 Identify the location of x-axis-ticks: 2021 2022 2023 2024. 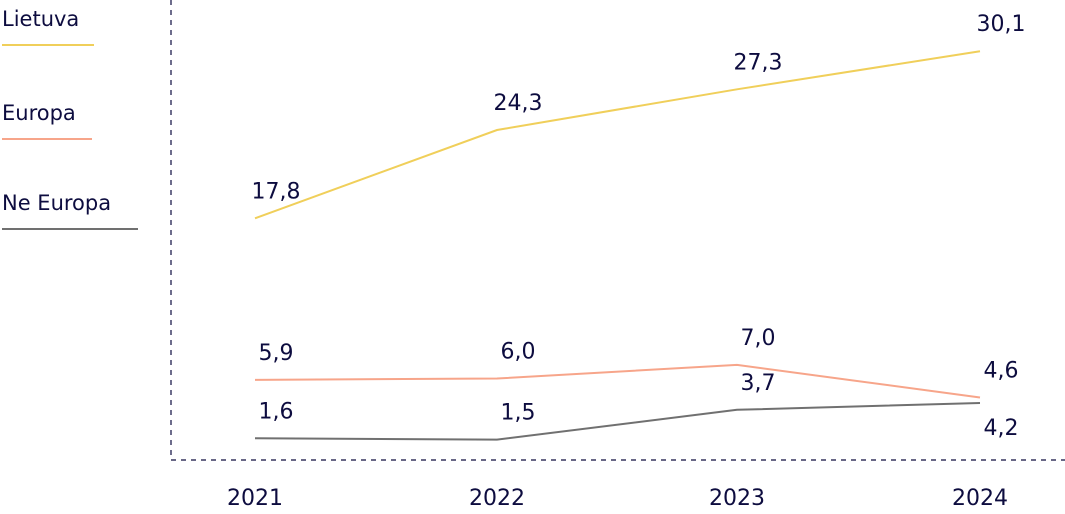
(617, 498).